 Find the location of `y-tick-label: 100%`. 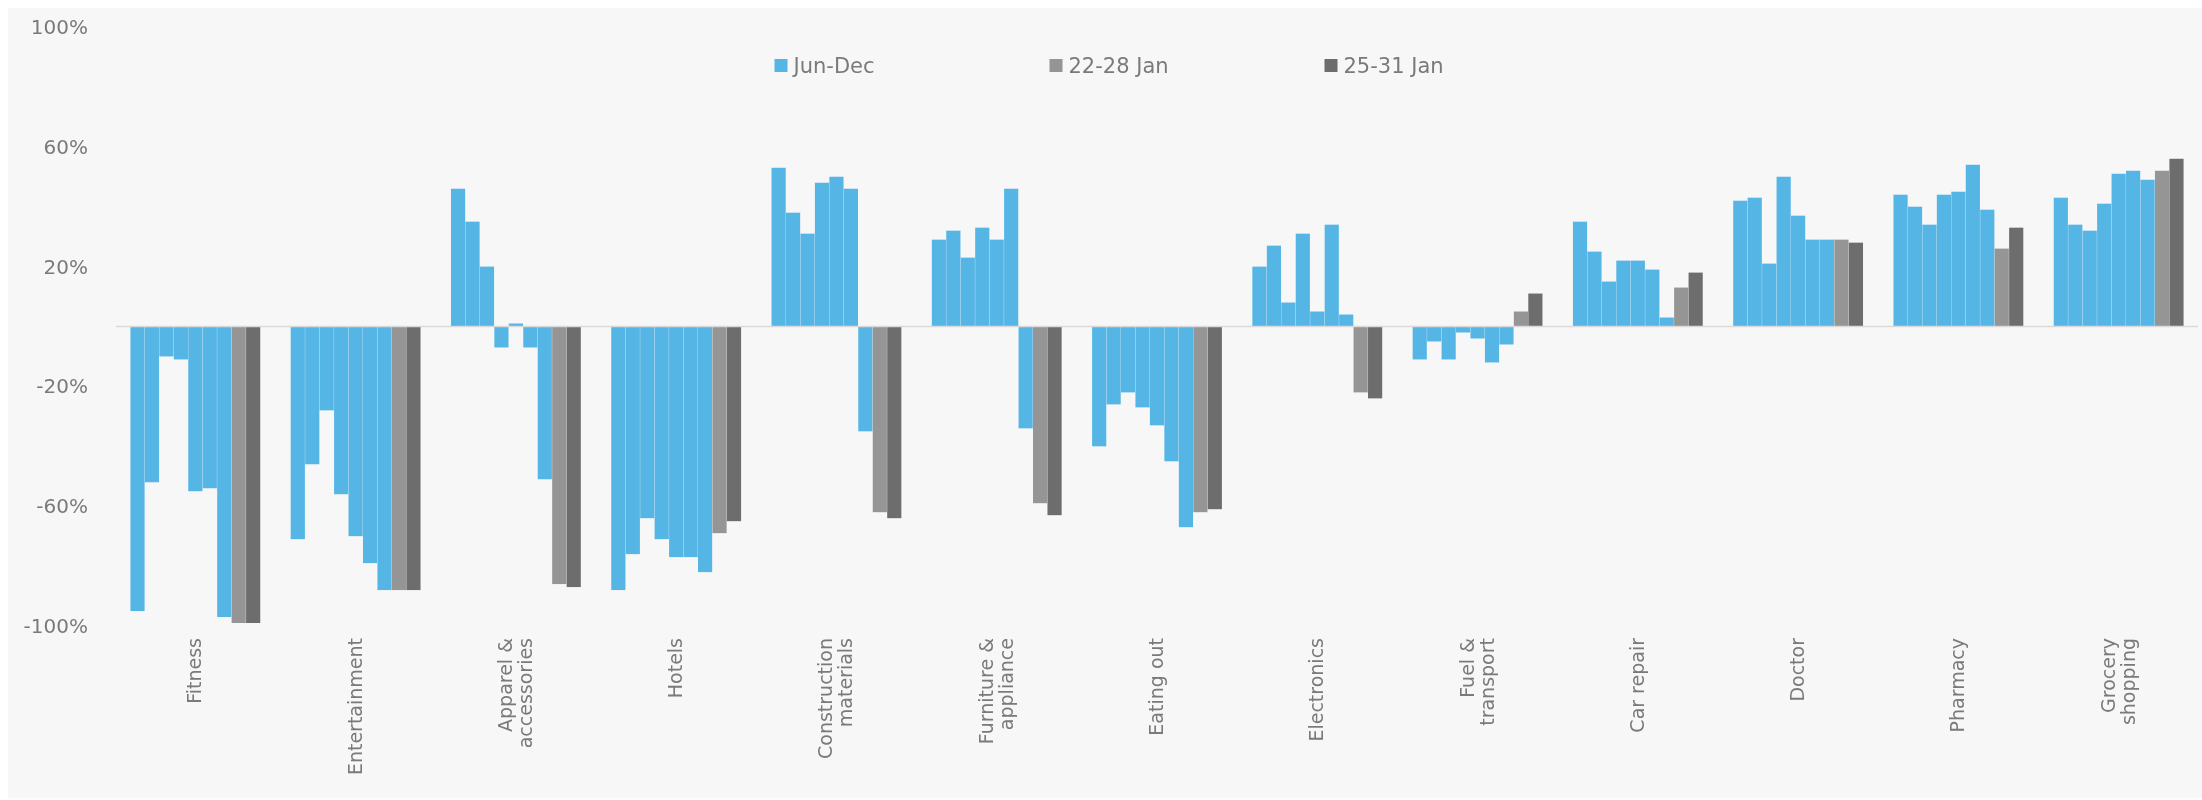

y-tick-label: 100% is located at coordinates (59, 27).